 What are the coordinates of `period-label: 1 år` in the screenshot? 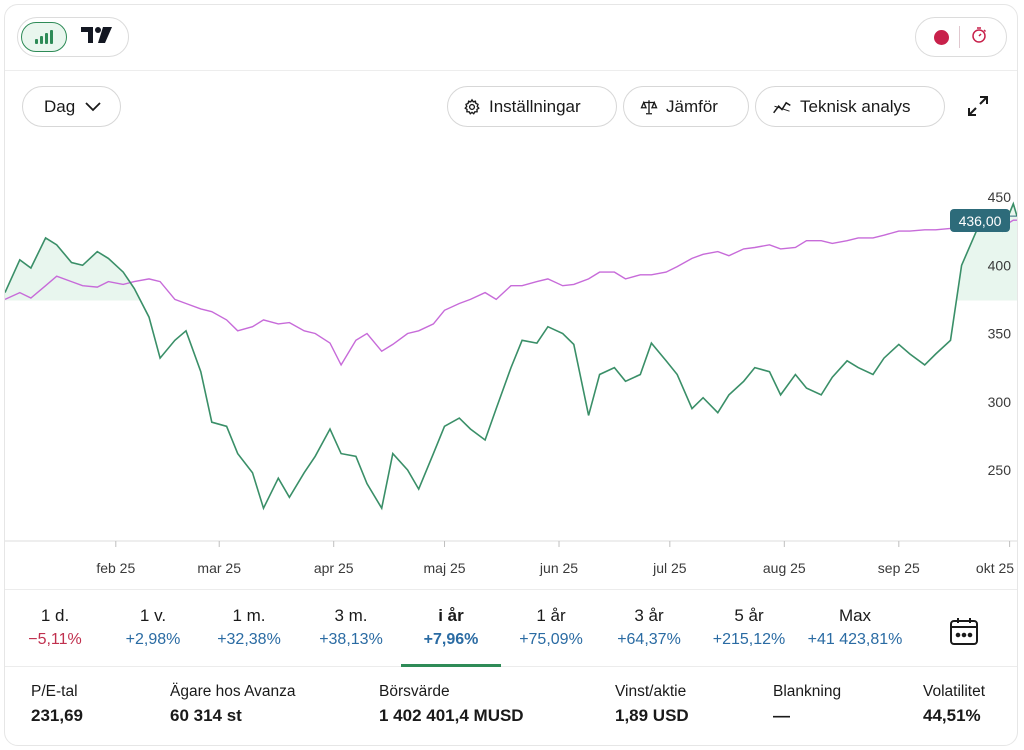 It's located at (551, 615).